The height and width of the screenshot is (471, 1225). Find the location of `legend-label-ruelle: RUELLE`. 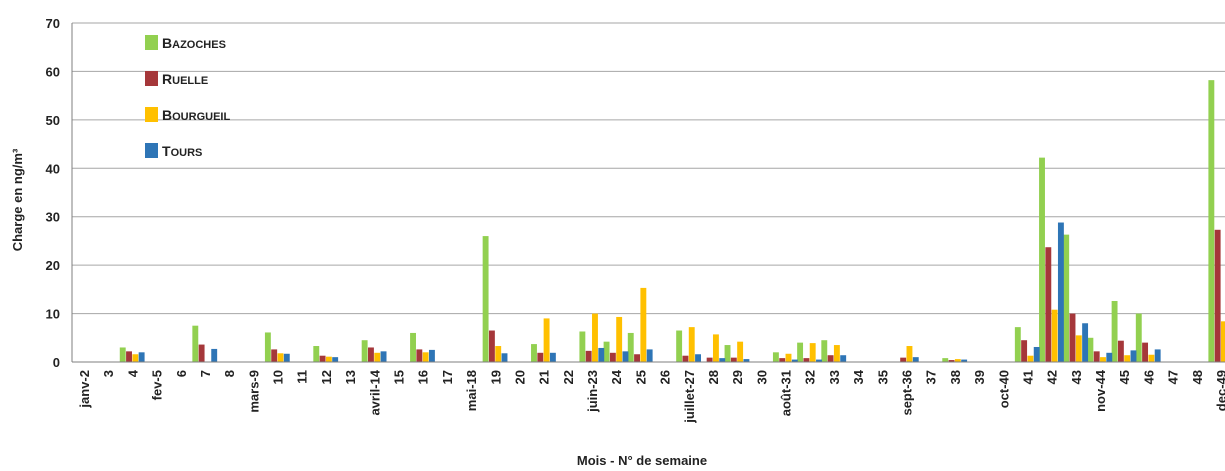

legend-label-ruelle: RUELLE is located at coordinates (185, 79).